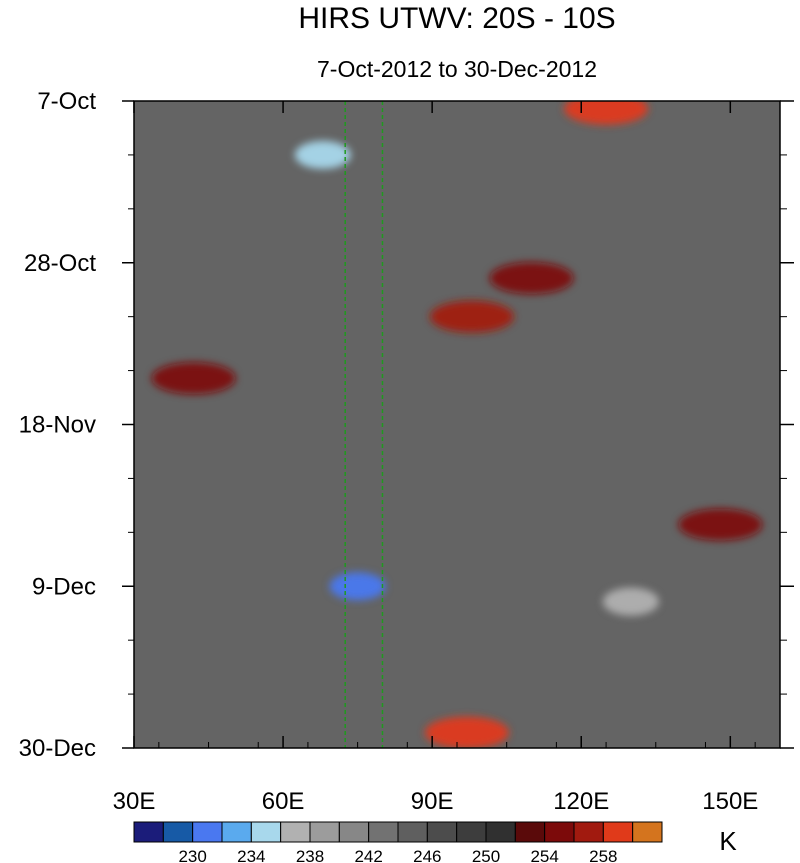 The image size is (800, 863). What do you see at coordinates (581, 801) in the screenshot?
I see `x-tick-label: 120E` at bounding box center [581, 801].